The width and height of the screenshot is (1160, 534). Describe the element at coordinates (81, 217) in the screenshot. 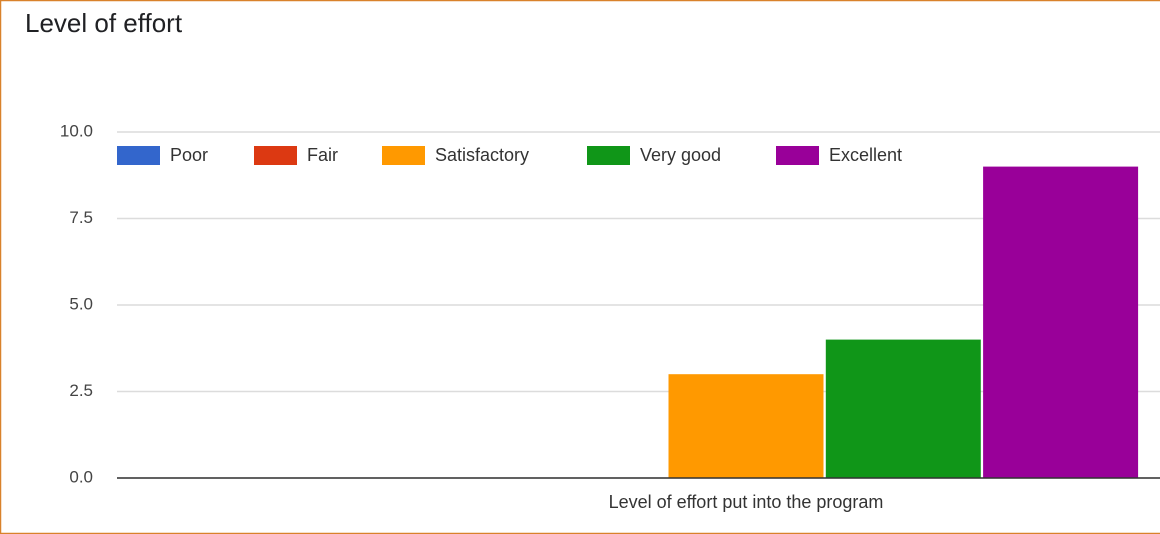

I see `y-tick-label: 7.5` at that location.